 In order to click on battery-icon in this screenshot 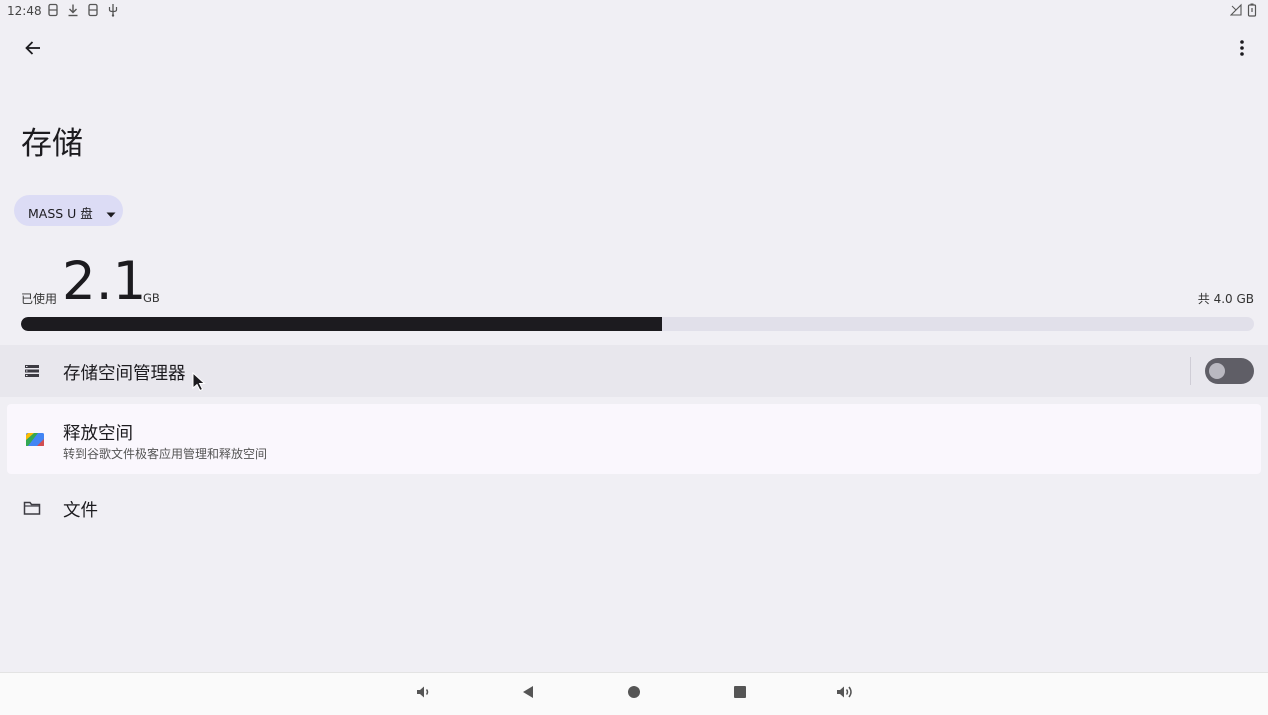, I will do `click(1252, 11)`.